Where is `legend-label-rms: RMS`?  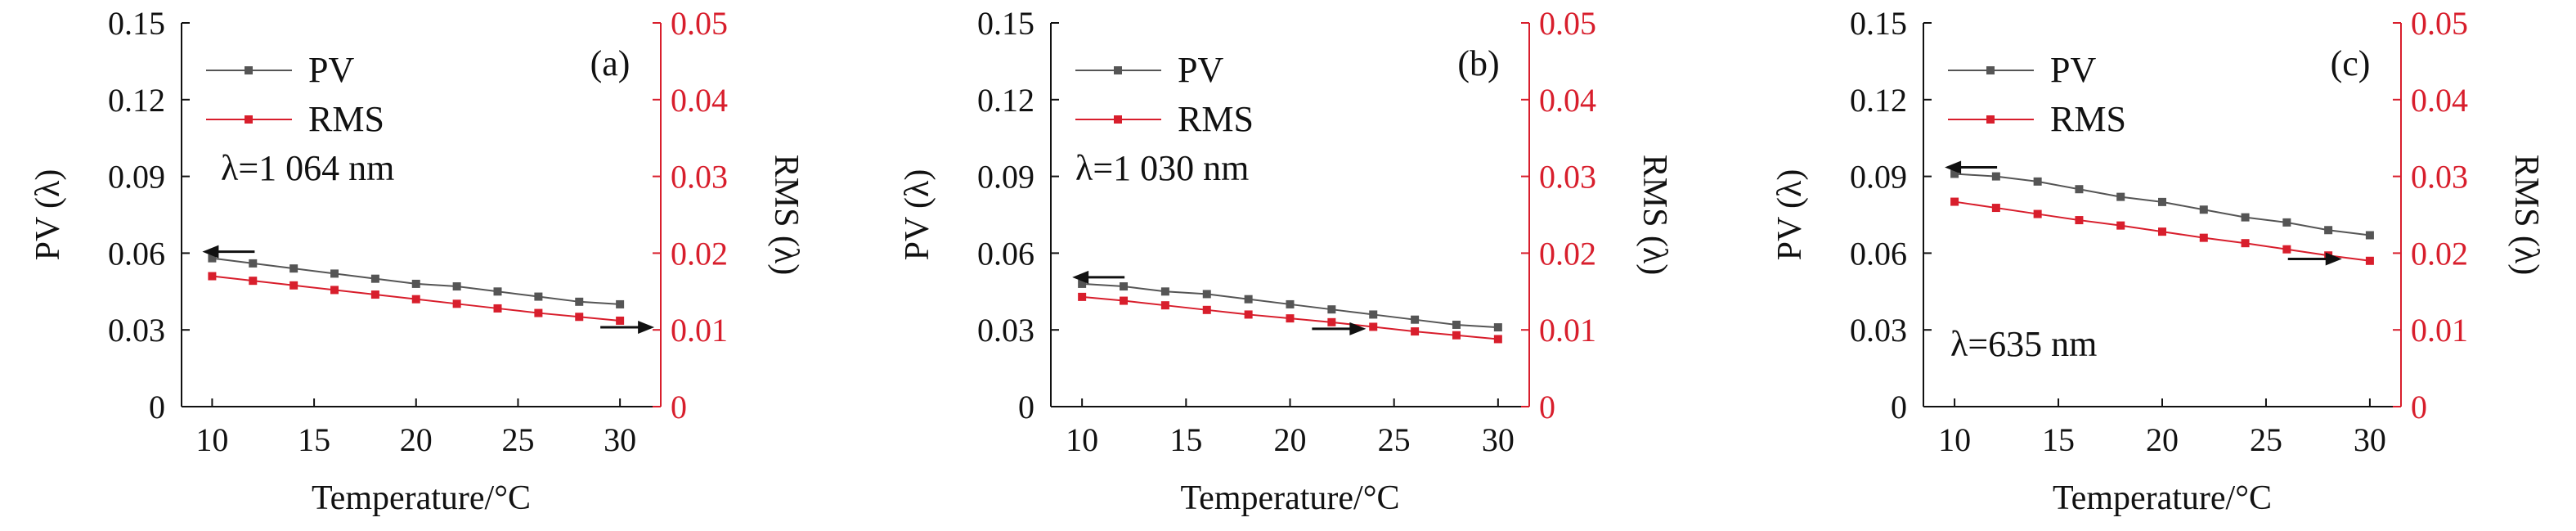
legend-label-rms: RMS is located at coordinates (346, 119).